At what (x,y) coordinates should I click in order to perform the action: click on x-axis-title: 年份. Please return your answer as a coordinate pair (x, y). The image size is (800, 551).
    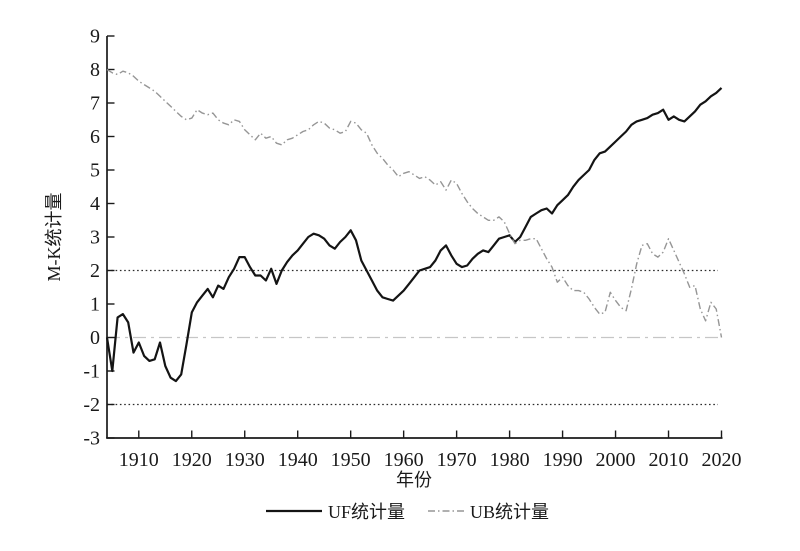
    Looking at the image, I should click on (414, 480).